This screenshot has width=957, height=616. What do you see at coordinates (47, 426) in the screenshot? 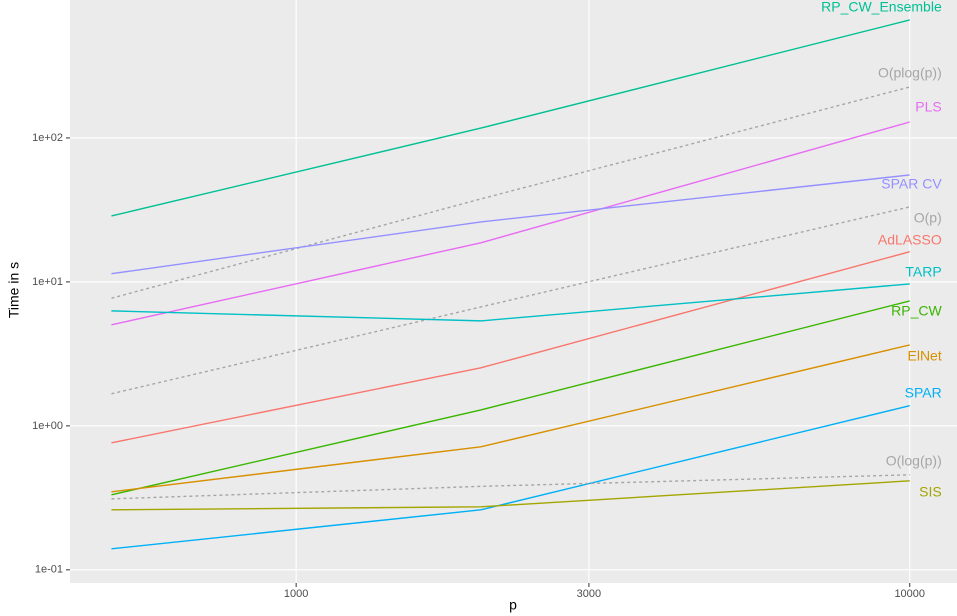
I see `y-tick-label: 1e+00` at bounding box center [47, 426].